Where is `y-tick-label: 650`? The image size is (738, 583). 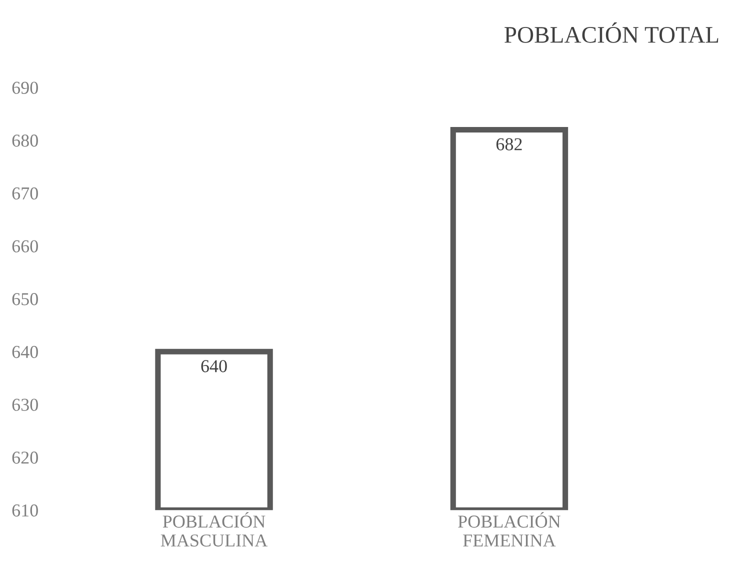
y-tick-label: 650 is located at coordinates (25, 299).